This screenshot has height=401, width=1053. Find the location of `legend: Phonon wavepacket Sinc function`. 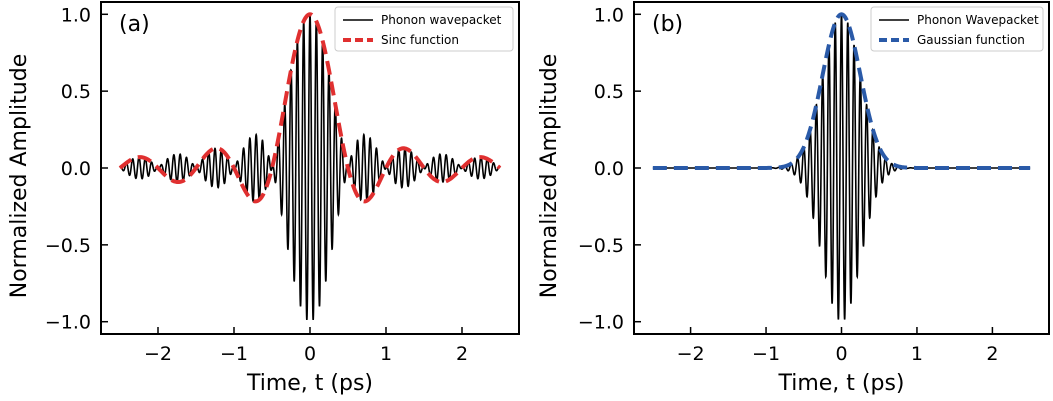

legend: Phonon wavepacket Sinc function is located at coordinates (424, 29).